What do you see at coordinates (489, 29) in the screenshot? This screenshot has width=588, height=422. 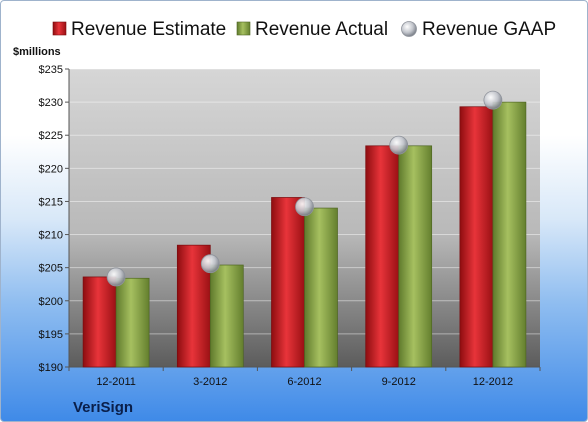 I see `legend-label-gaap: Revenue GAAP` at bounding box center [489, 29].